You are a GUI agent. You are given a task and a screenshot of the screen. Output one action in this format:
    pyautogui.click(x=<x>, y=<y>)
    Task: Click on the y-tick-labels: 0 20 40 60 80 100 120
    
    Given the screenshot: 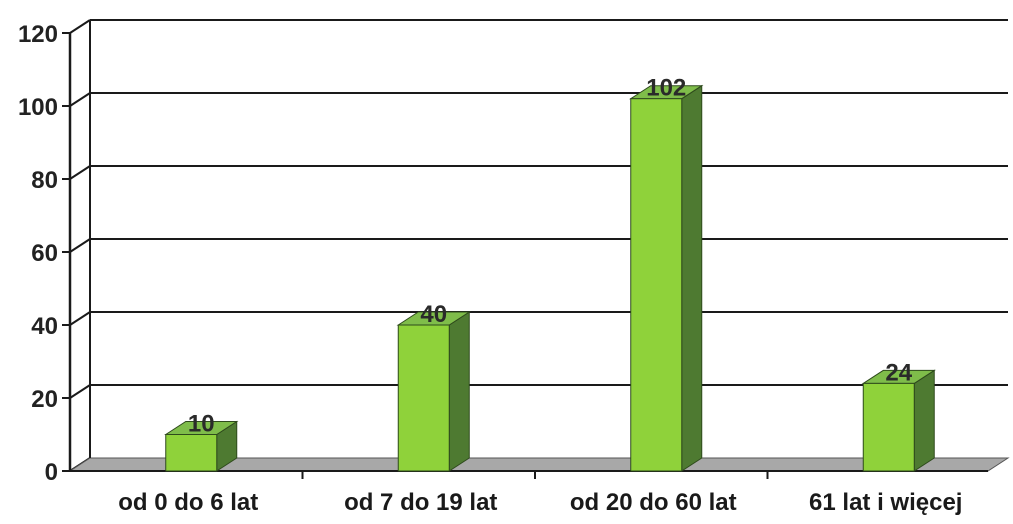 What is the action you would take?
    pyautogui.click(x=38, y=253)
    